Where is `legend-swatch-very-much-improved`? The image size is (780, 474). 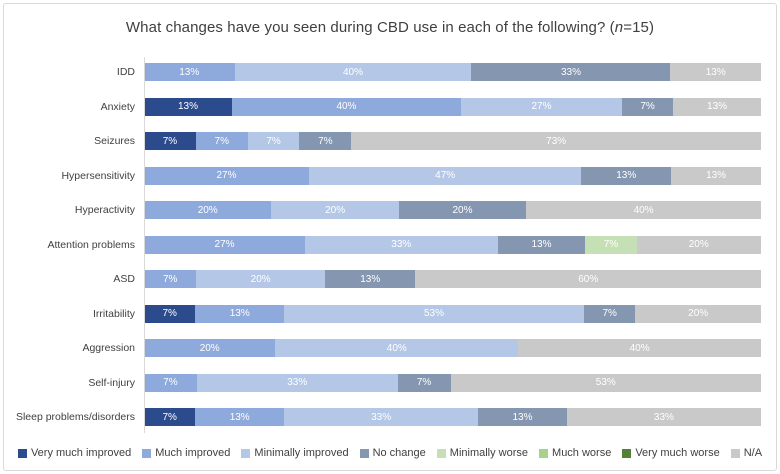
legend-swatch-very-much-improved is located at coordinates (22, 453).